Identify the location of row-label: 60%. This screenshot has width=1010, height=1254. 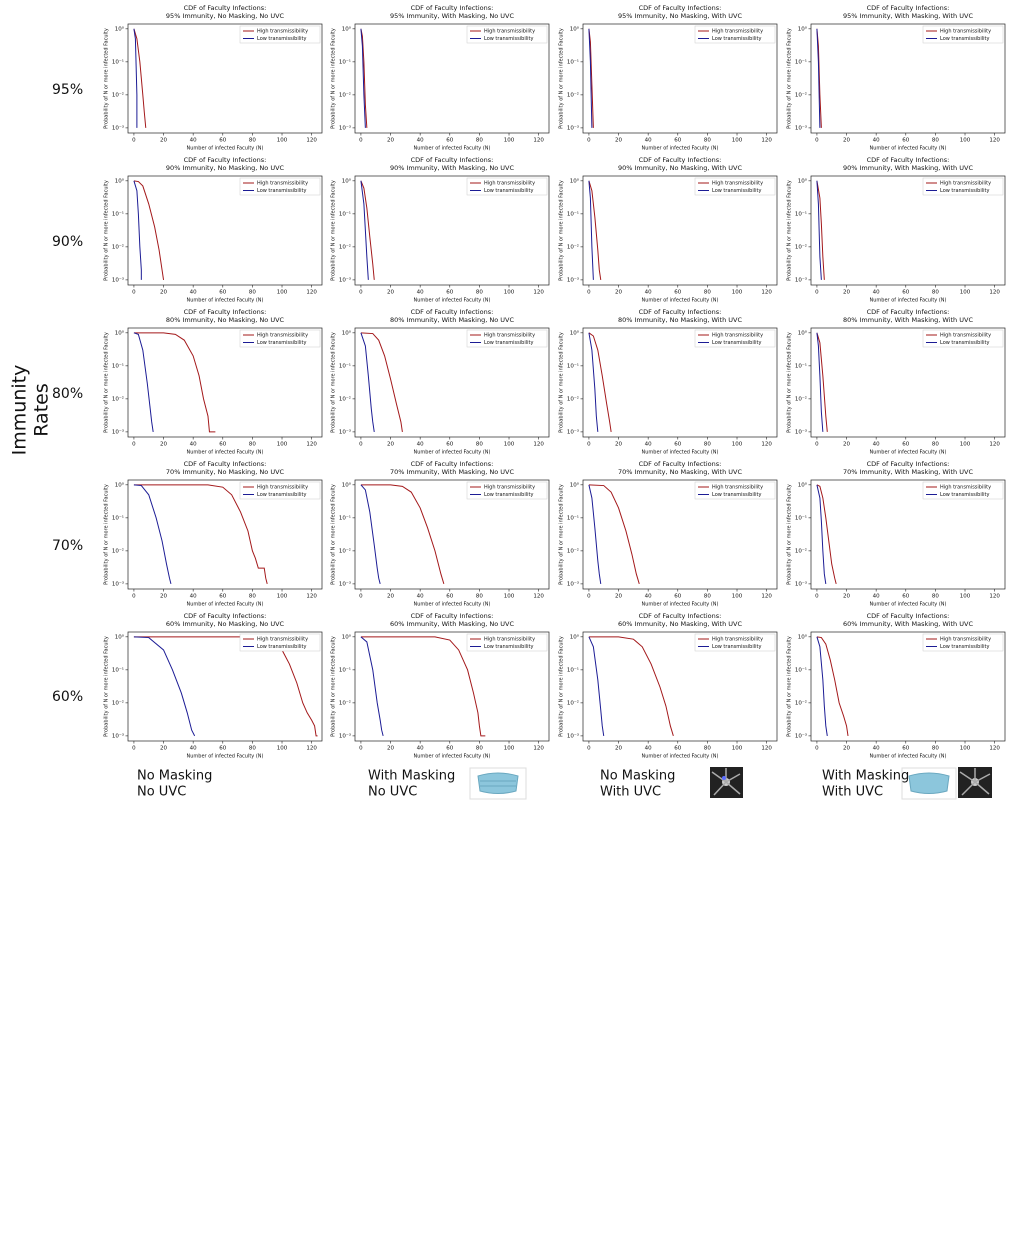
(67, 697).